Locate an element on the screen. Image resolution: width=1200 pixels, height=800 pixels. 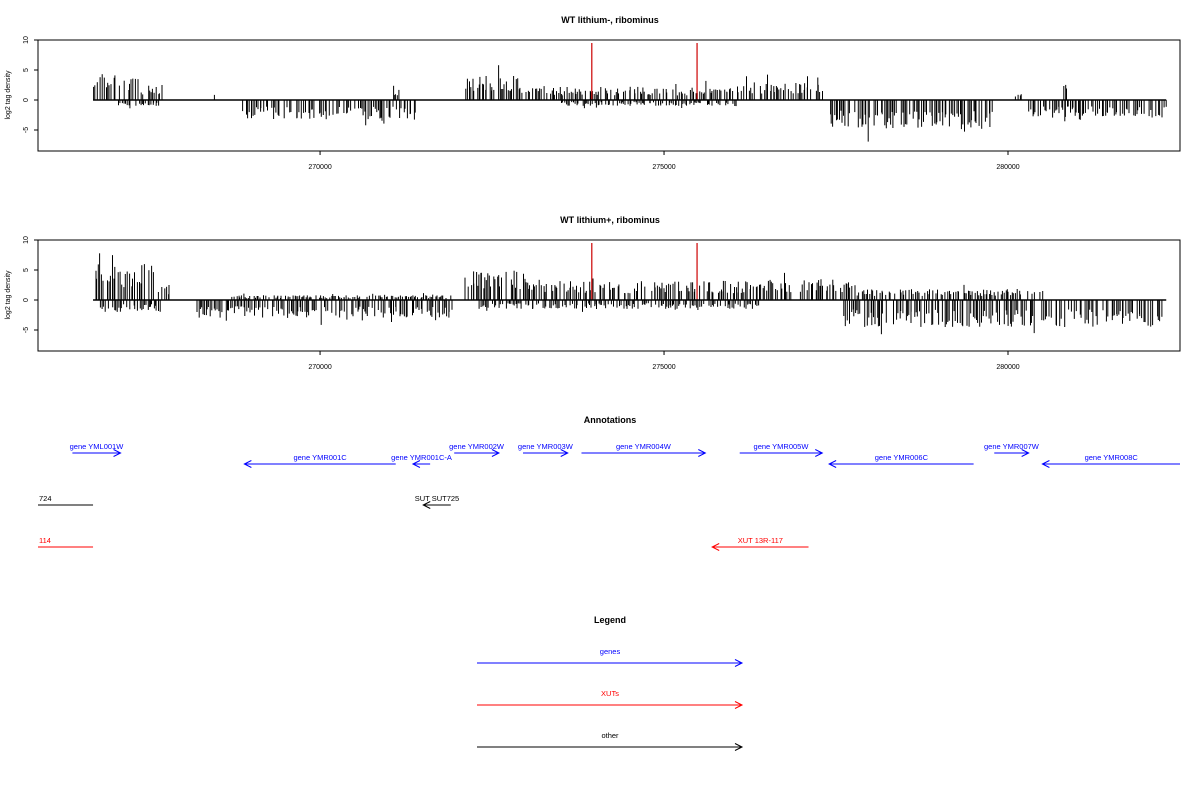
feature-label: gene YMR001C is located at coordinates (320, 457).